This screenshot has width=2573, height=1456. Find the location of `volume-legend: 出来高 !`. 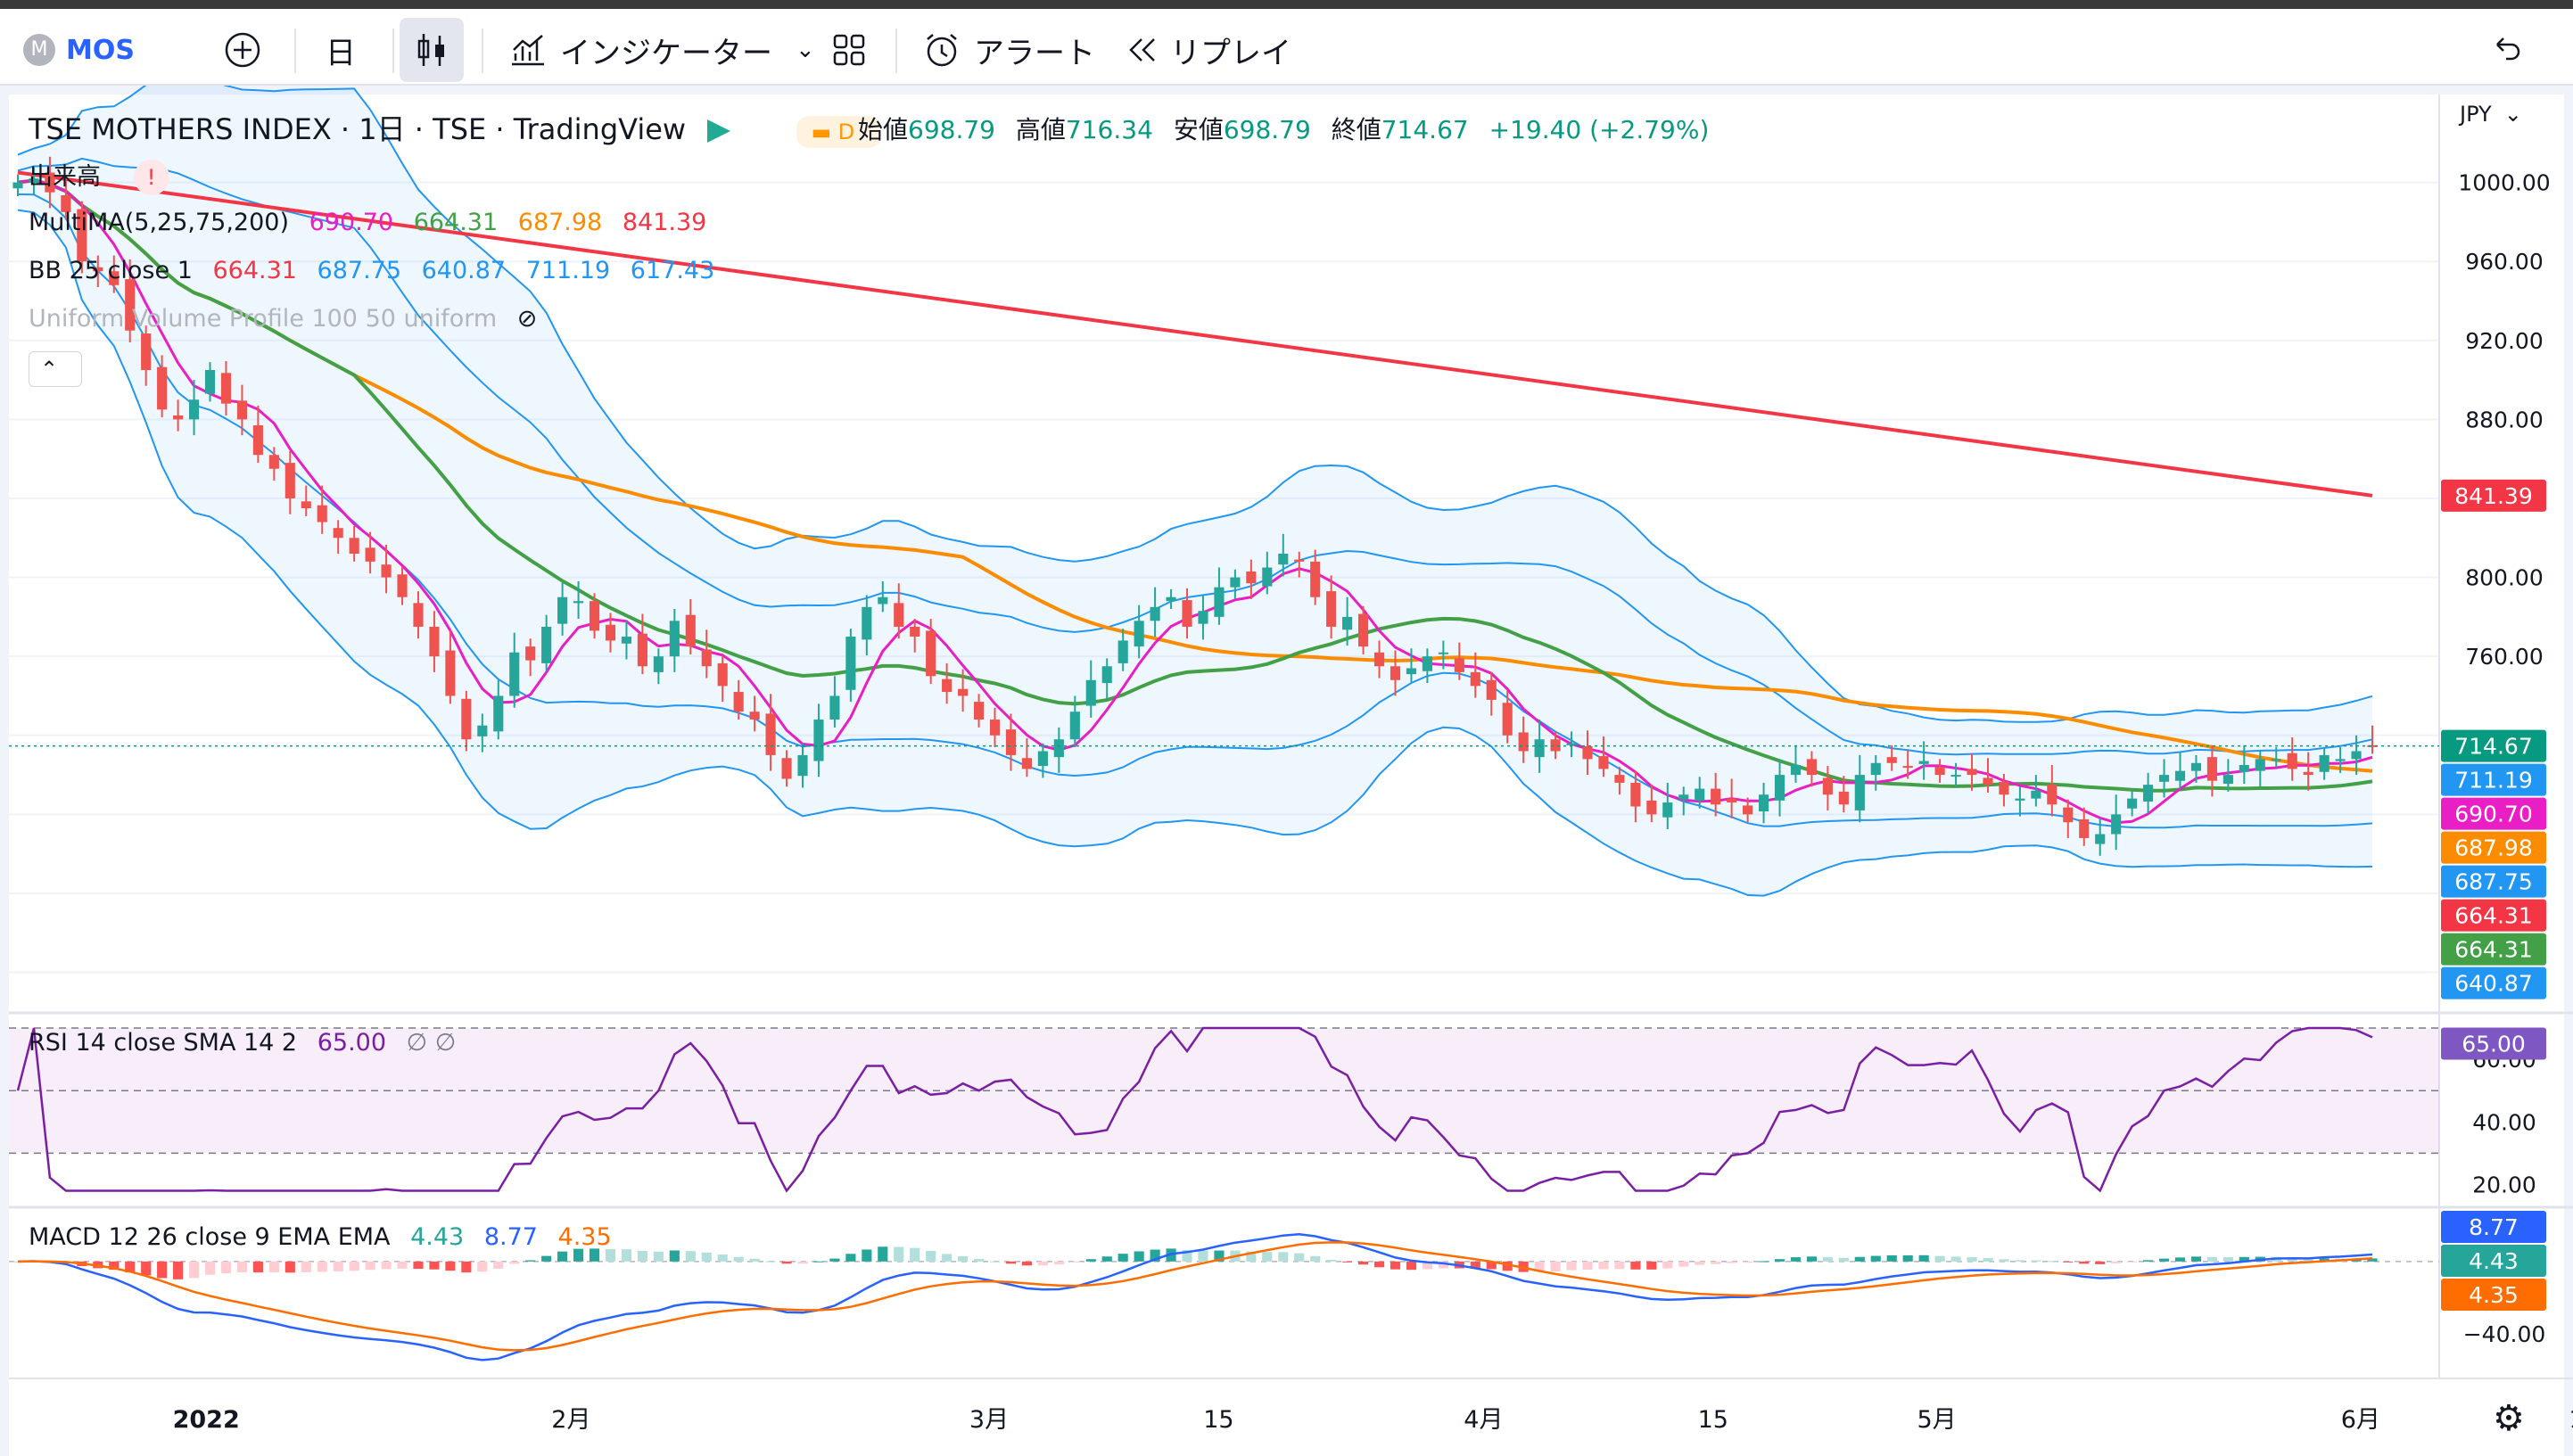

volume-legend: 出来高 ! is located at coordinates (105, 176).